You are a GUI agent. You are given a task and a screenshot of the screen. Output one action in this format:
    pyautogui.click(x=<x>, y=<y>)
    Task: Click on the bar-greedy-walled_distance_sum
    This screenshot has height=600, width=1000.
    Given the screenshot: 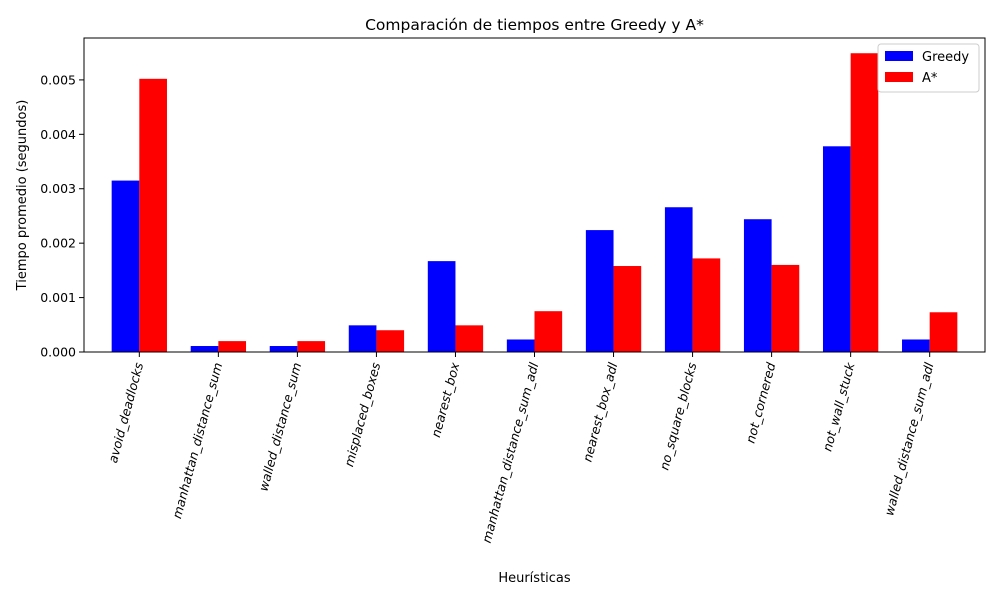 What is the action you would take?
    pyautogui.click(x=283, y=349)
    